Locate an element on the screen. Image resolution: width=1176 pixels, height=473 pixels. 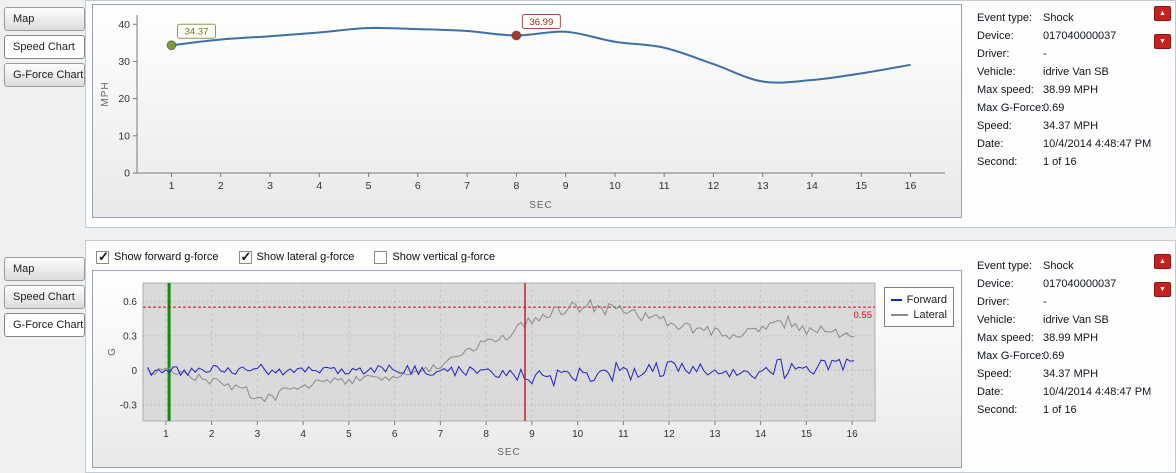
detail-label: Device: is located at coordinates (995, 284).